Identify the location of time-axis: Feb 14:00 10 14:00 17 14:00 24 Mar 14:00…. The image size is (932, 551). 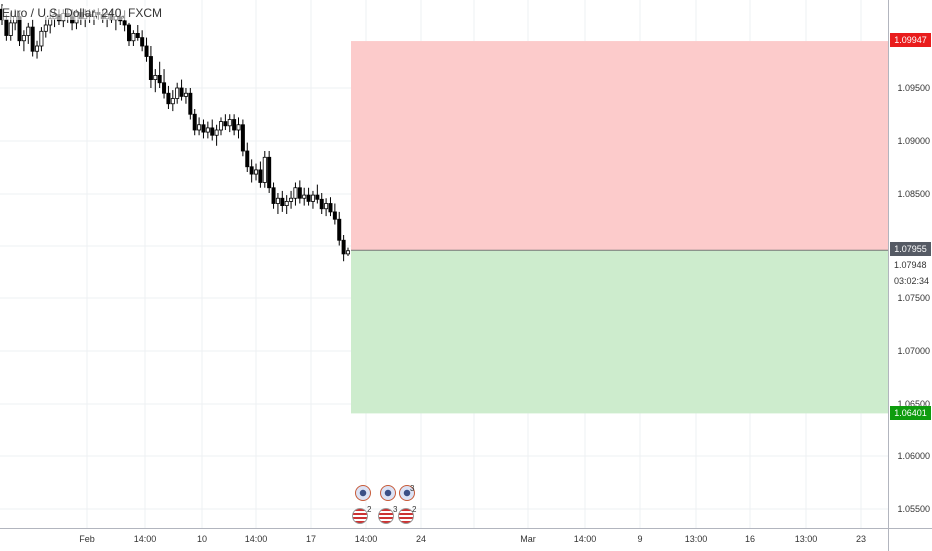
(444, 539).